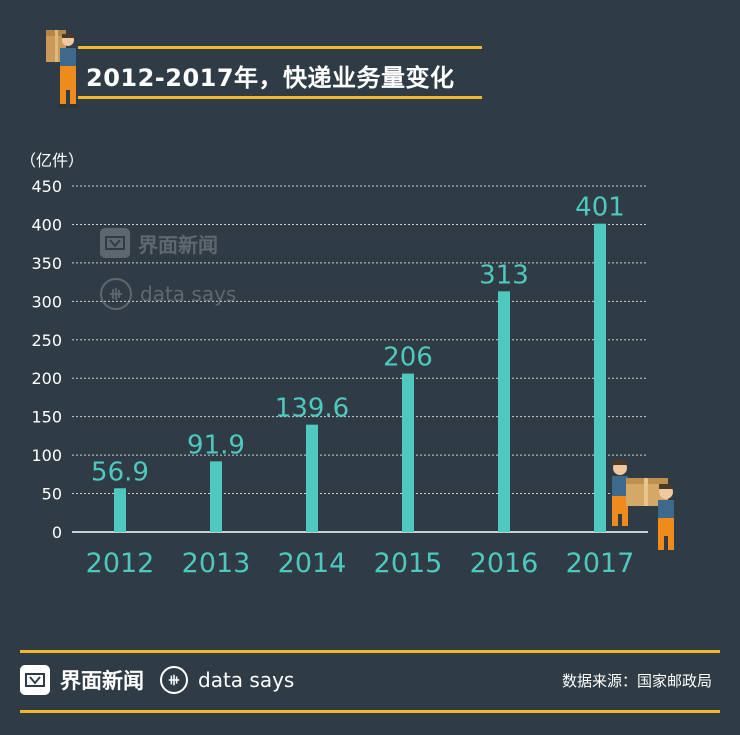 The width and height of the screenshot is (740, 735). What do you see at coordinates (120, 510) in the screenshot?
I see `bar-2012` at bounding box center [120, 510].